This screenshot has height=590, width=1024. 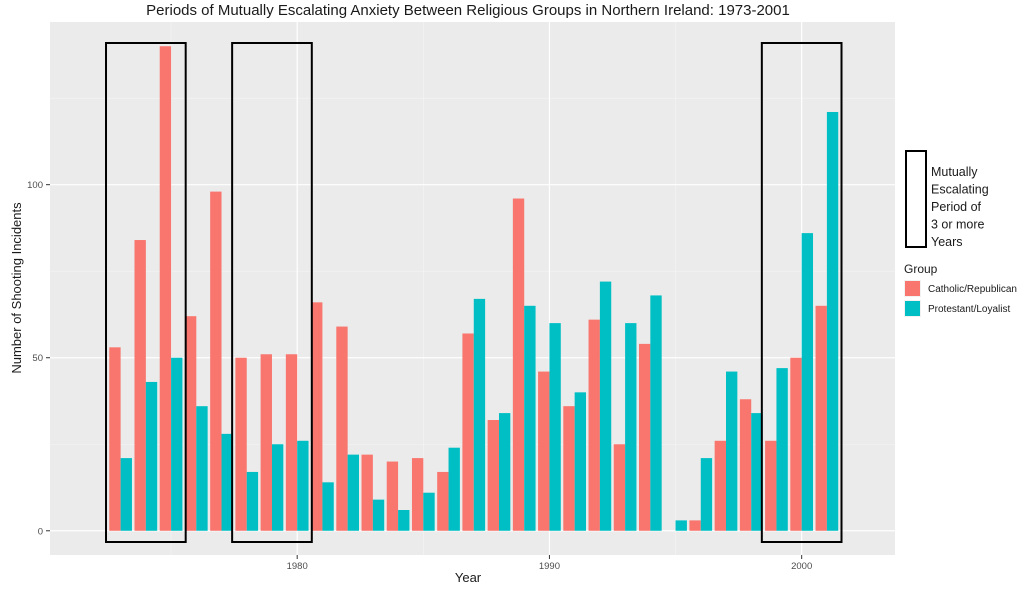 What do you see at coordinates (954, 172) in the screenshot?
I see `box-legend-line: Mutually` at bounding box center [954, 172].